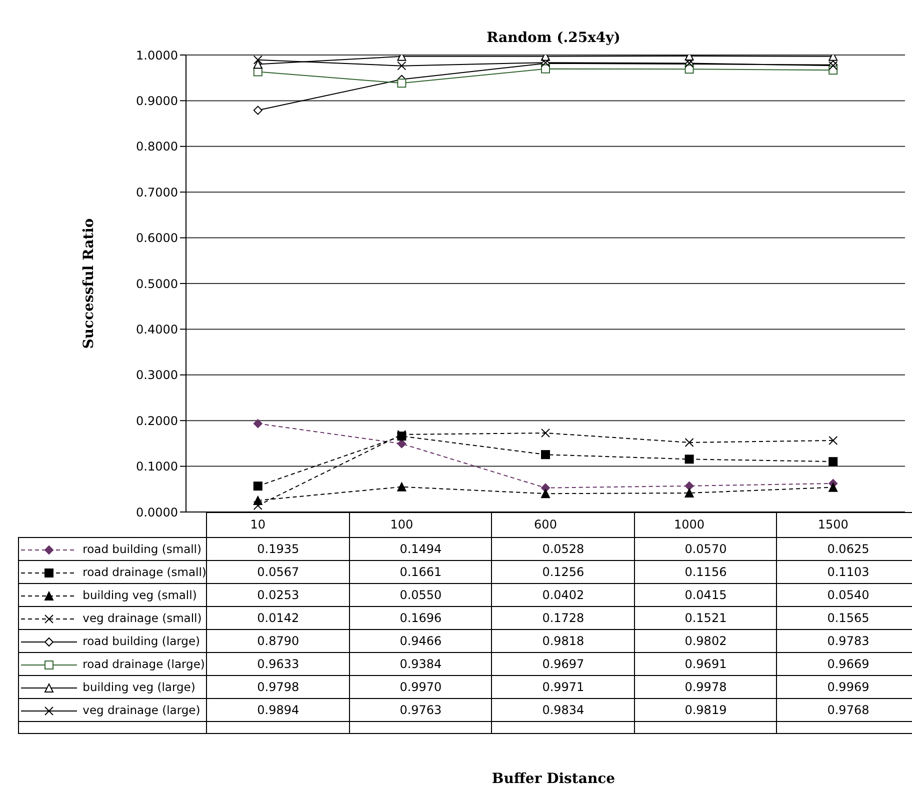 The height and width of the screenshot is (809, 912). What do you see at coordinates (420, 664) in the screenshot?
I see `data-label: 0.9384` at bounding box center [420, 664].